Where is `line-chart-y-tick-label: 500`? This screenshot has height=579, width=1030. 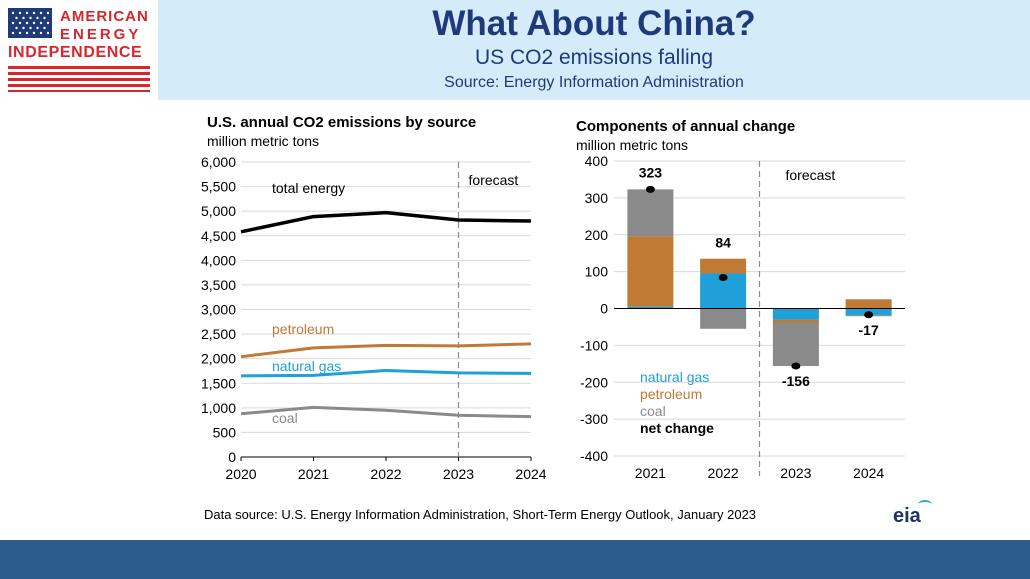 line-chart-y-tick-label: 500 is located at coordinates (225, 432).